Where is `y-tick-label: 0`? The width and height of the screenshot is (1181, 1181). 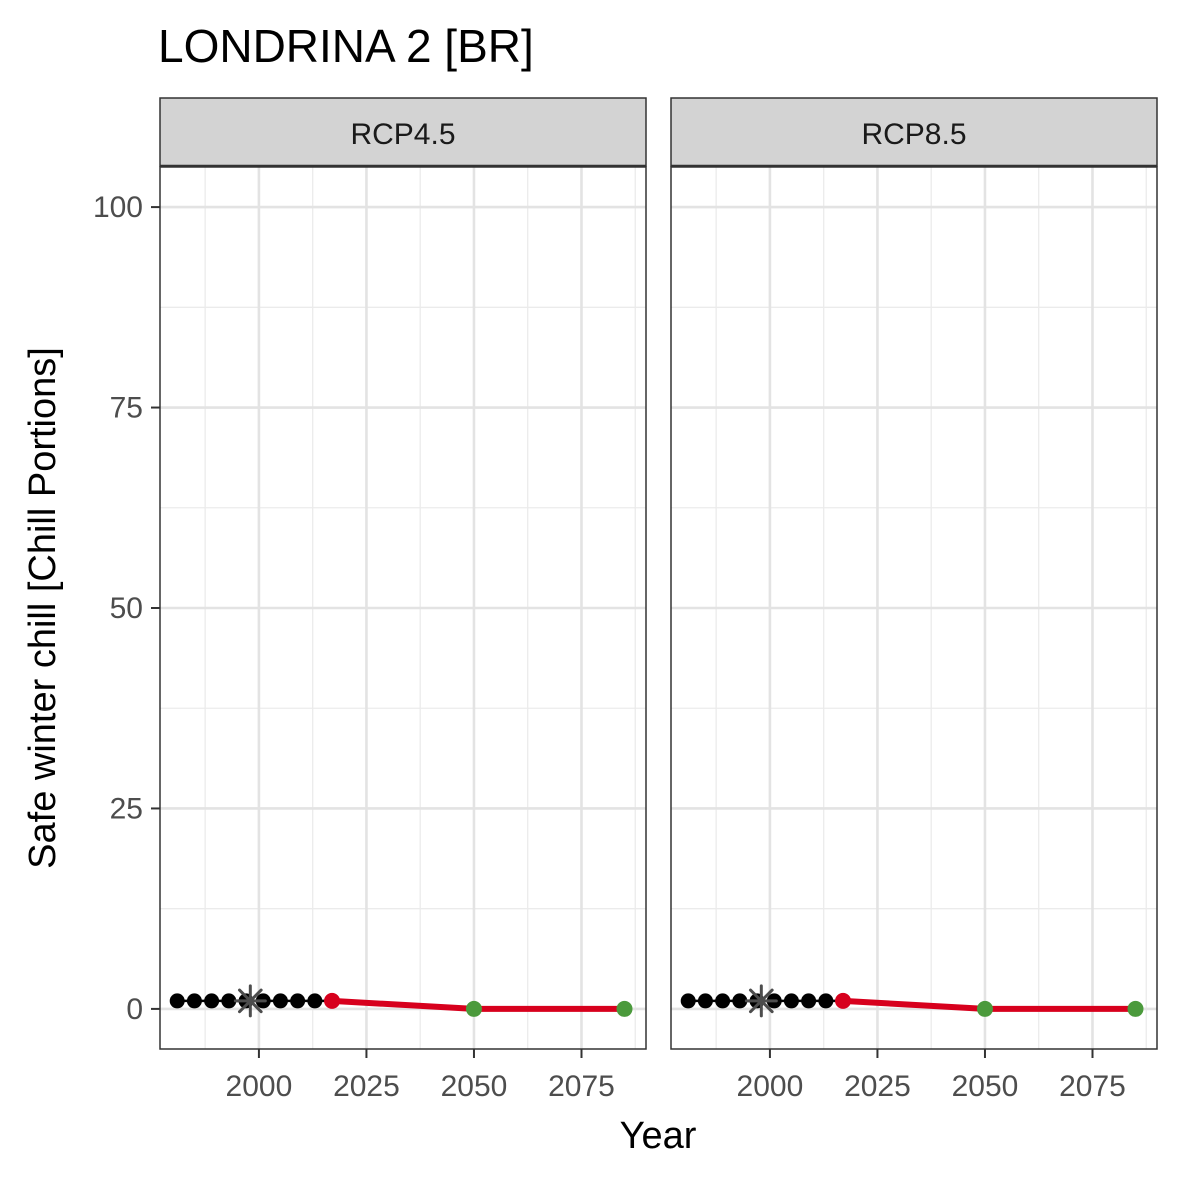 y-tick-label: 0 is located at coordinates (134, 1009).